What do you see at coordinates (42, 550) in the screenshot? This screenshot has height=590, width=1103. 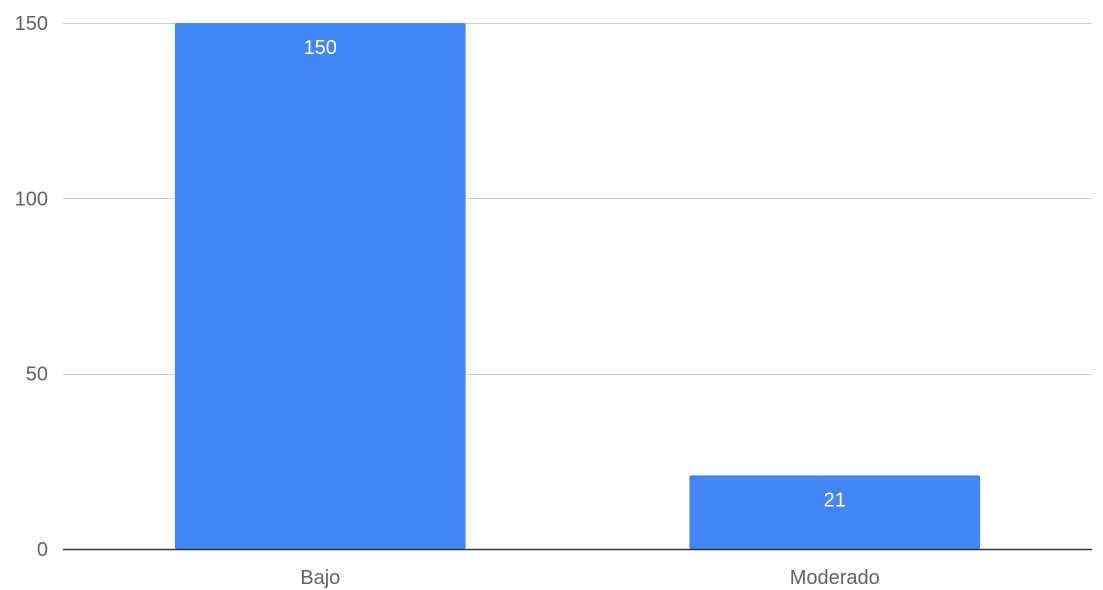 I see `y-tick-label: 0` at bounding box center [42, 550].